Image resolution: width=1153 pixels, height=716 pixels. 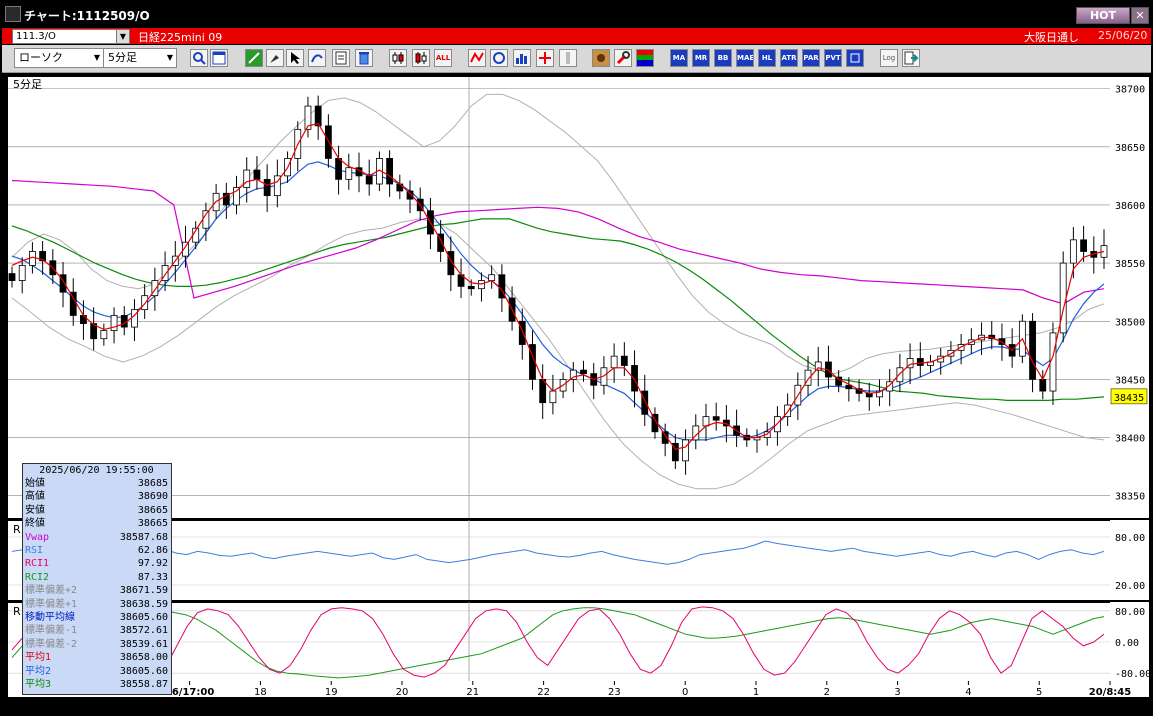 I want to click on export-icon, so click(x=911, y=58).